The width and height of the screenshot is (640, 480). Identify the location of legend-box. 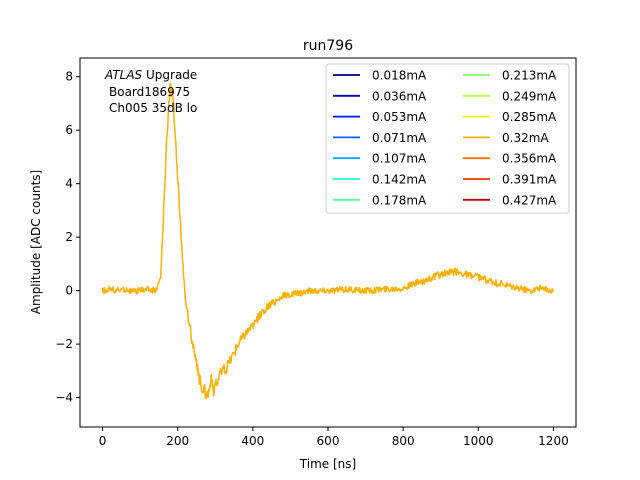
(447, 138).